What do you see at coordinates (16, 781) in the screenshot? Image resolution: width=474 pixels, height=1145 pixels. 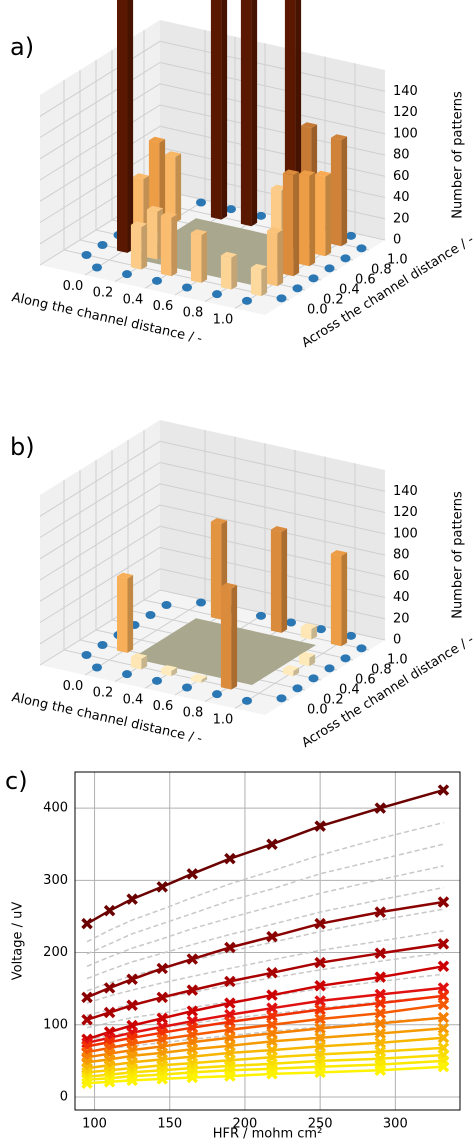 I see `panel-label: c)` at bounding box center [16, 781].